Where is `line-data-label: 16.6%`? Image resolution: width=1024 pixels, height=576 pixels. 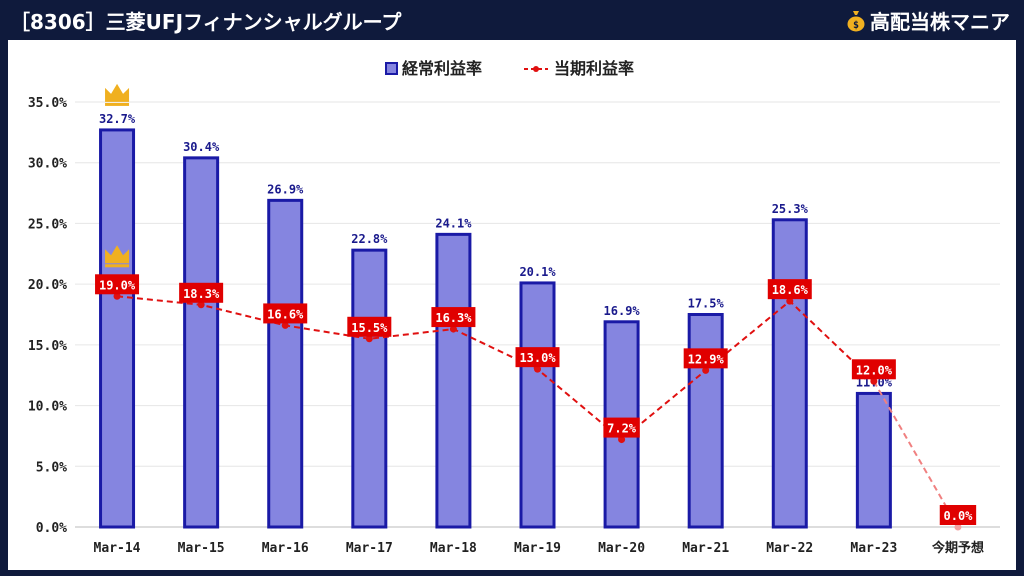 line-data-label: 16.6% is located at coordinates (285, 314).